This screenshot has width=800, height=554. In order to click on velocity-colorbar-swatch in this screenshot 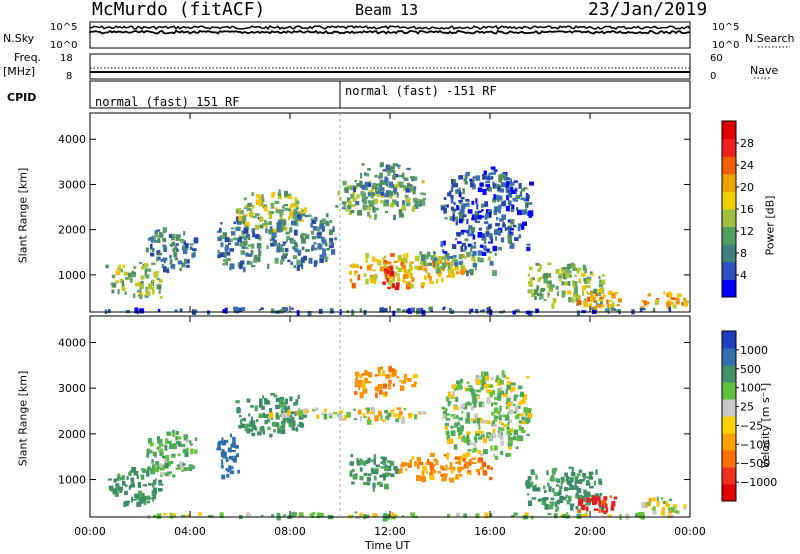, I will do `click(729, 442)`.